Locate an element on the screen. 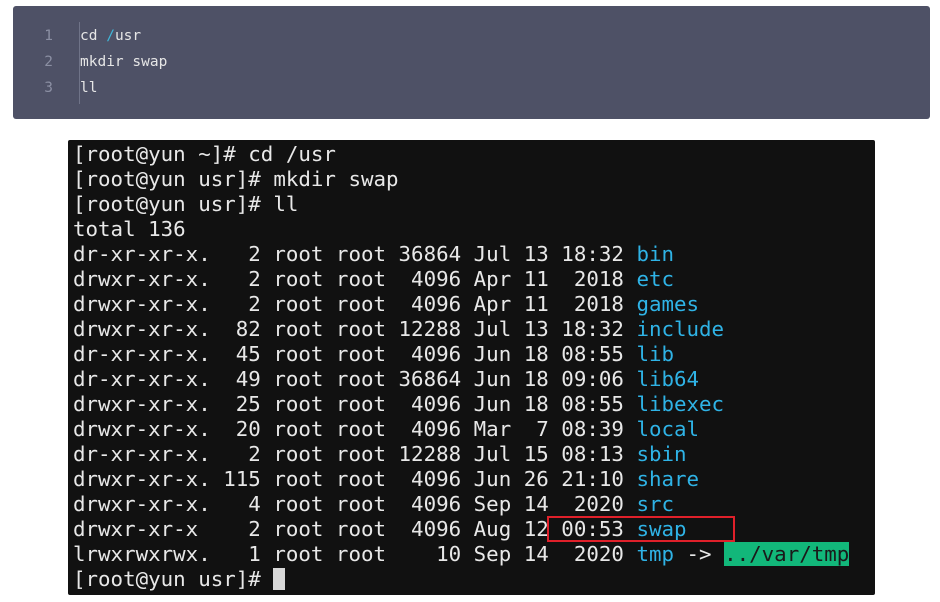 The width and height of the screenshot is (940, 602). entry-meta: drwxr-xr-x 2 root root 4096 Aug 12 00:53 is located at coordinates (355, 529).